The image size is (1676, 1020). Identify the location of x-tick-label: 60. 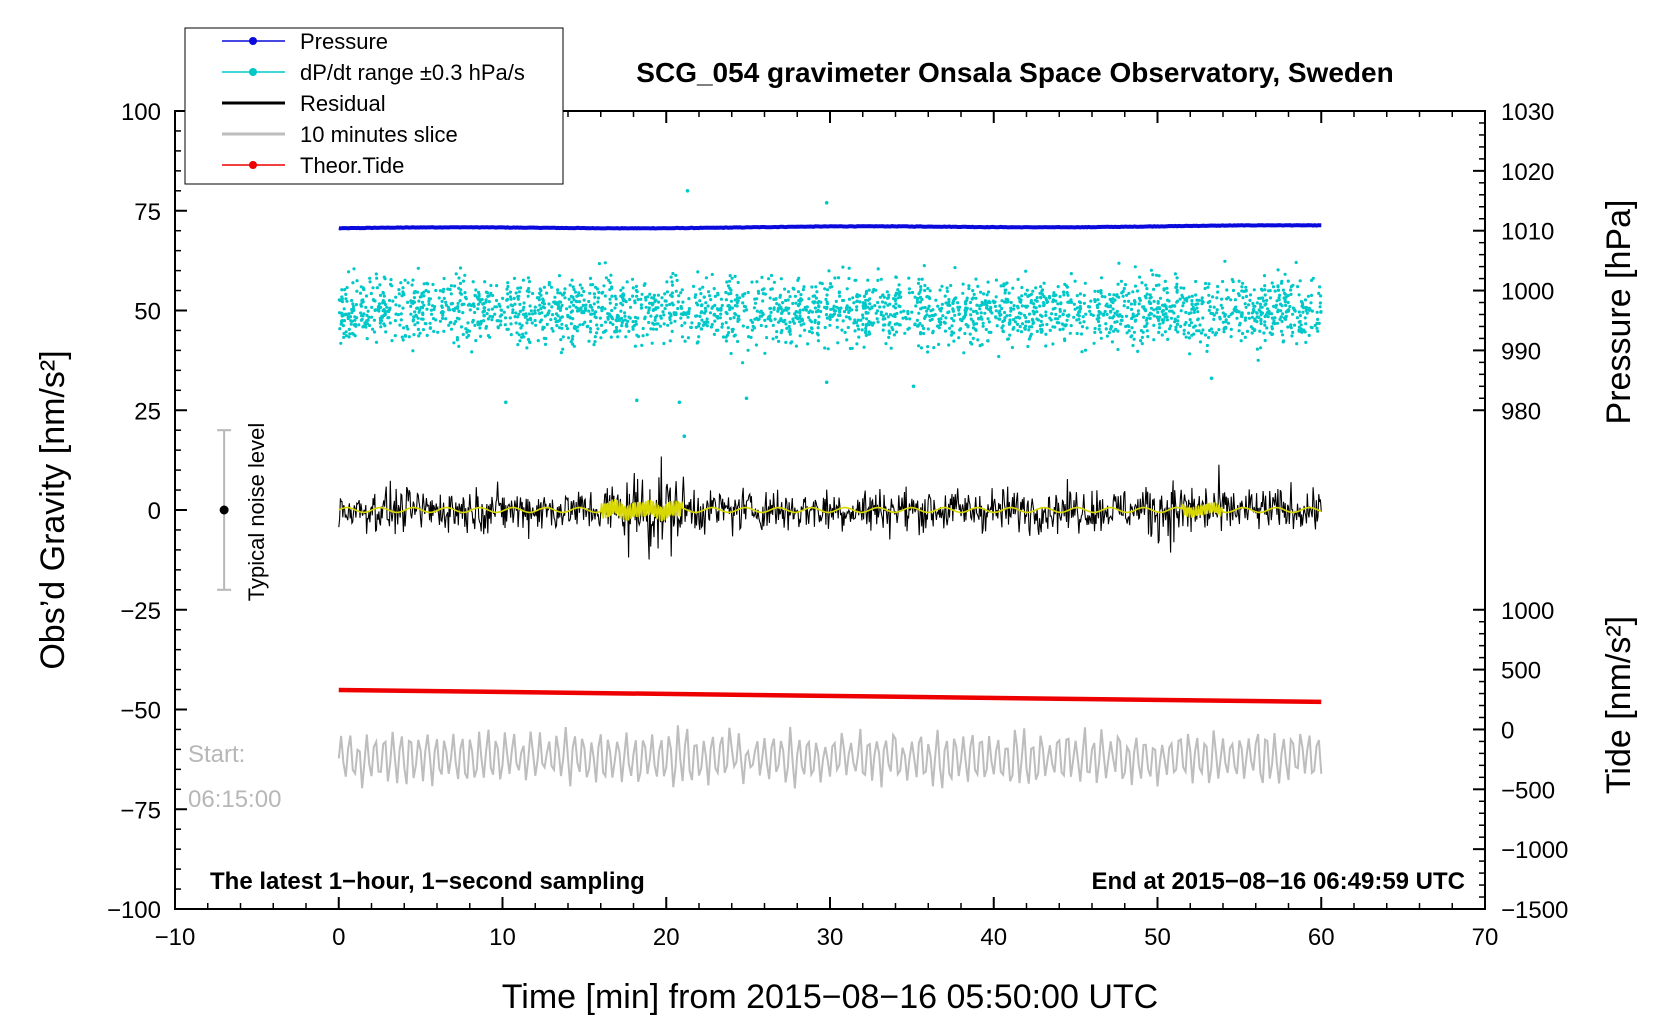
(1321, 937).